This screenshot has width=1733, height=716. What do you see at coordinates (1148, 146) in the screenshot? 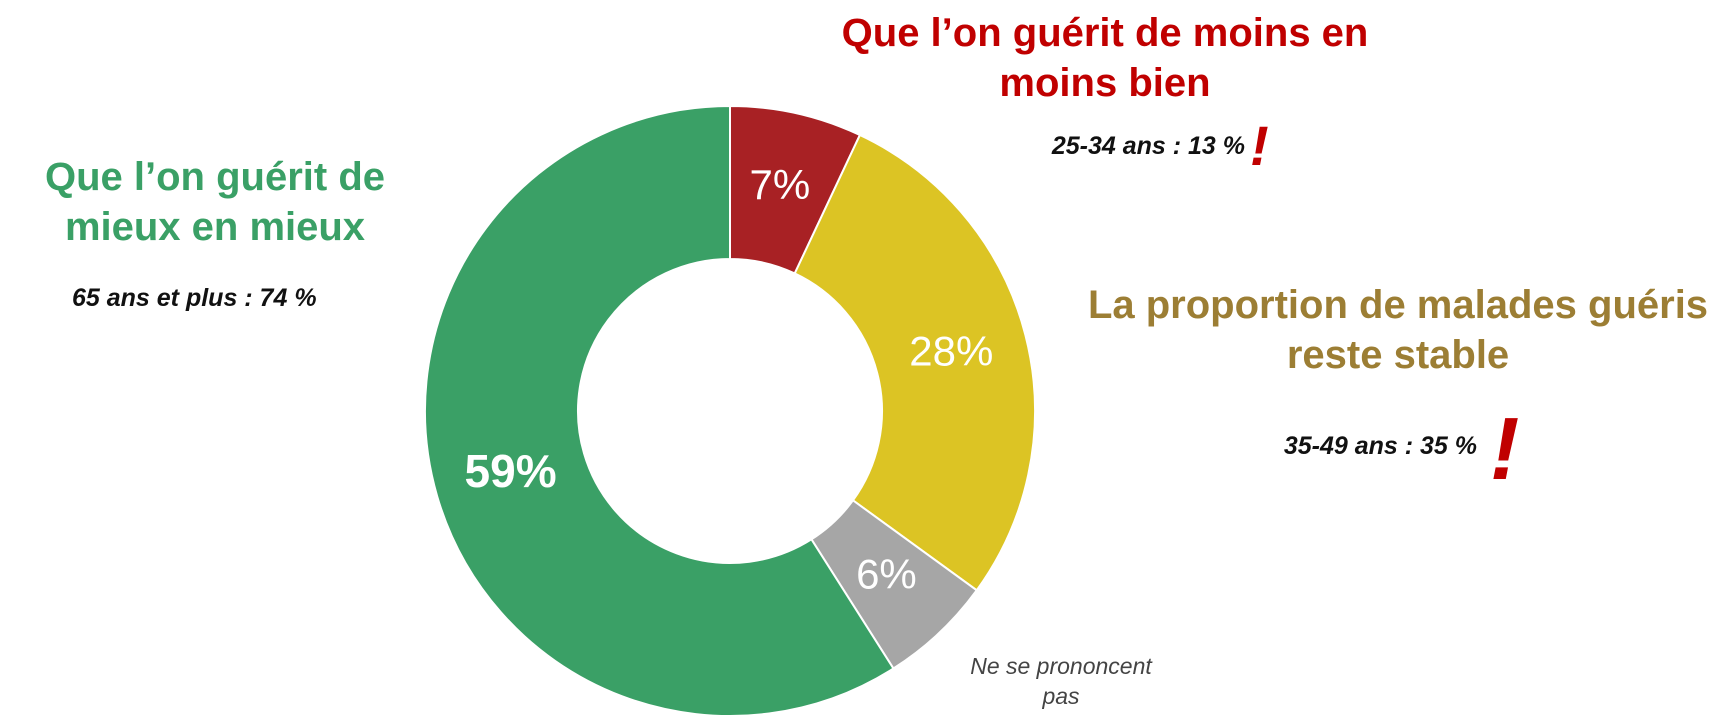
I see `annotation: 25-34 ans : 13 %` at bounding box center [1148, 146].